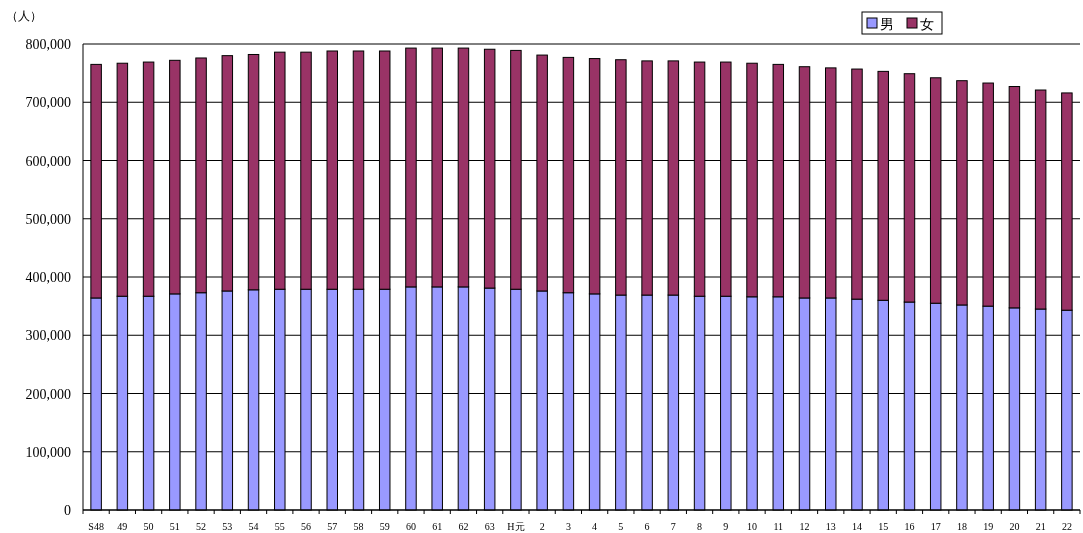 This screenshot has height=533, width=1083. Describe the element at coordinates (332, 526) in the screenshot. I see `x-tick-label: 57` at that location.